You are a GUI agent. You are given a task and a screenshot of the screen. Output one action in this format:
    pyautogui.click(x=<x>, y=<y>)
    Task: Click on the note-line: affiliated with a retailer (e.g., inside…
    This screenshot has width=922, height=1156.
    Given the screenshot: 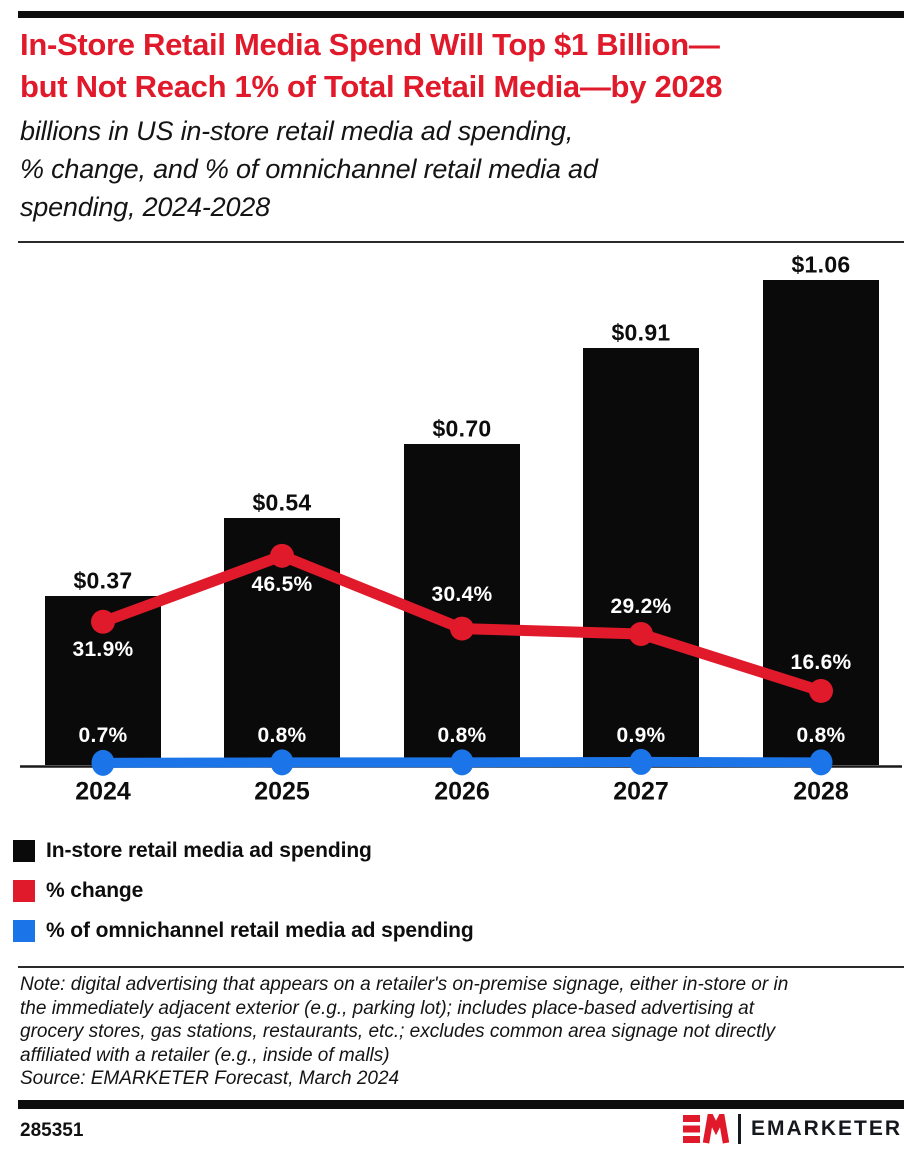 What is the action you would take?
    pyautogui.click(x=205, y=1055)
    